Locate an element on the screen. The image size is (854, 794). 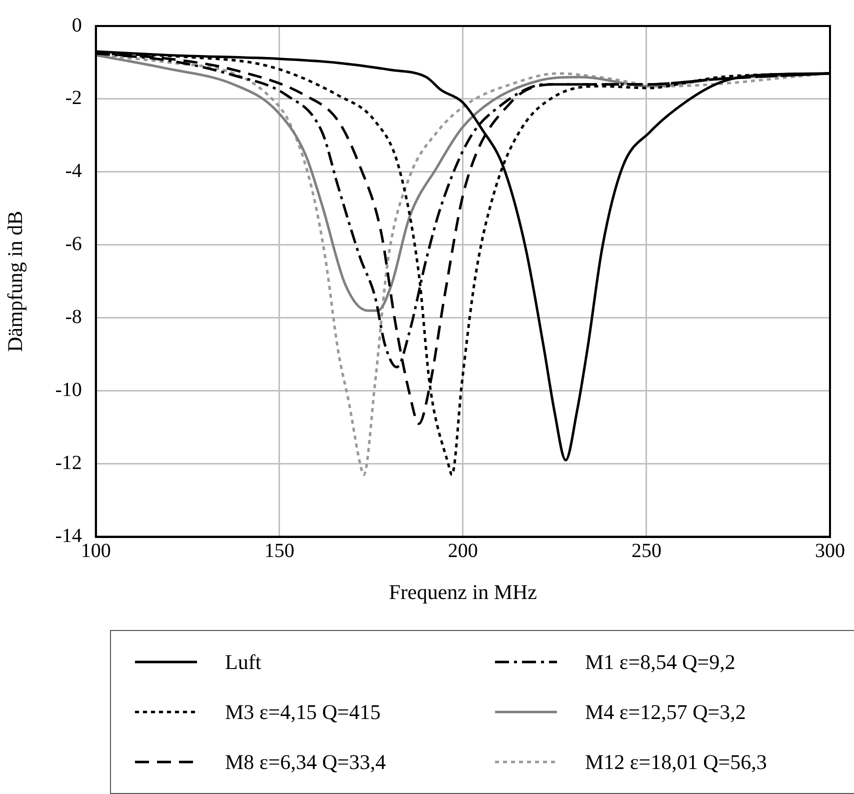
x-tick-label: 250 is located at coordinates (646, 551).